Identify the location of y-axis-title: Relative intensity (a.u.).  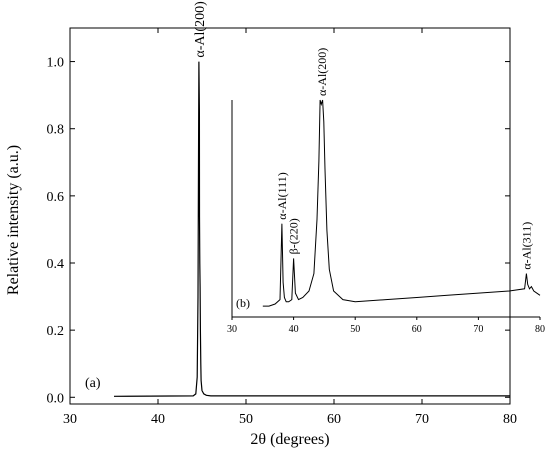
(13, 220).